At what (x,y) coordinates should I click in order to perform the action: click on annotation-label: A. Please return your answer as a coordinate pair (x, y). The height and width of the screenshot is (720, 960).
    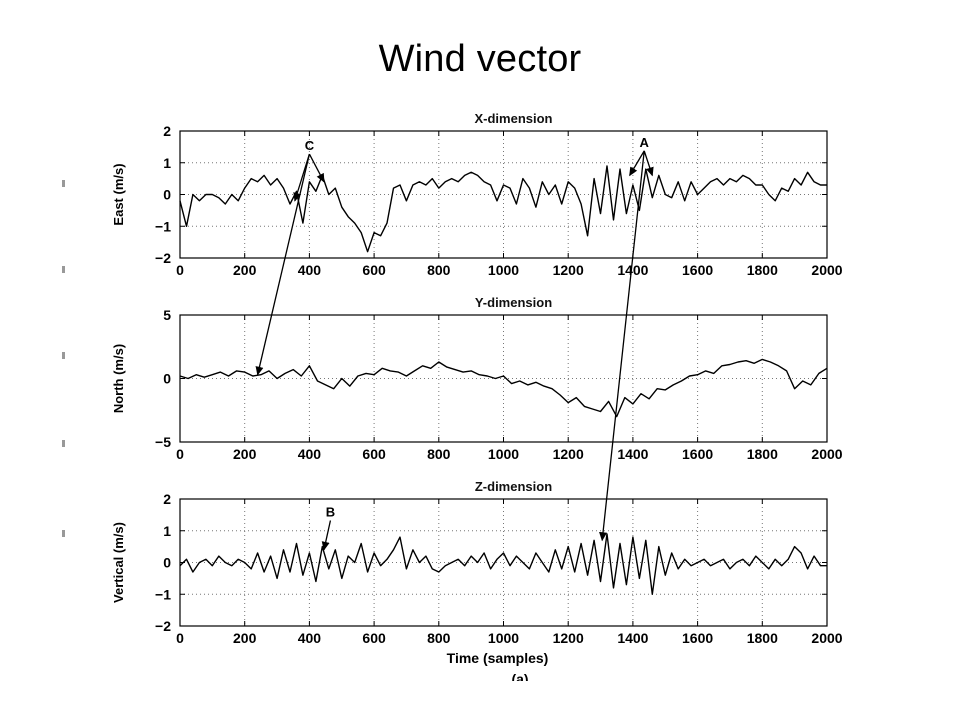
    Looking at the image, I should click on (645, 142).